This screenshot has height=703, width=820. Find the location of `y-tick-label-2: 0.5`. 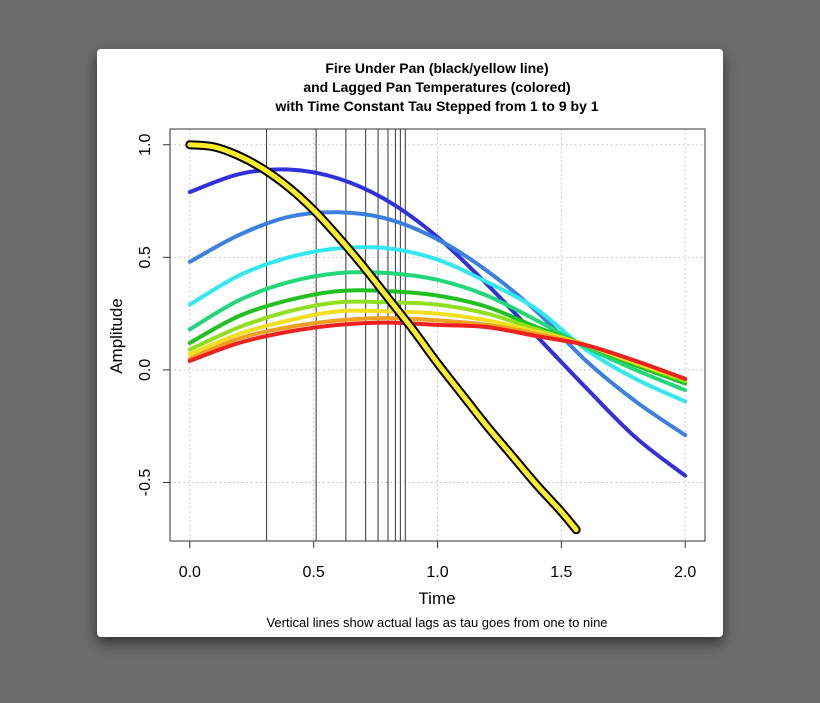

y-tick-label-2: 0.5 is located at coordinates (145, 257).